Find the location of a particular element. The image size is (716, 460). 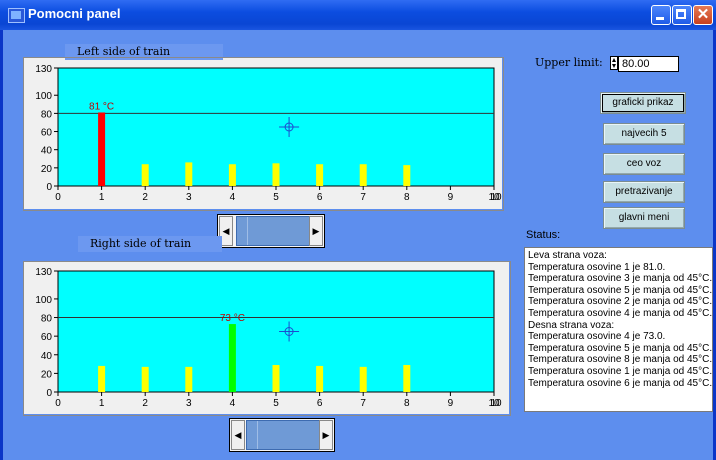

y-tick-label: 40 is located at coordinates (47, 151).